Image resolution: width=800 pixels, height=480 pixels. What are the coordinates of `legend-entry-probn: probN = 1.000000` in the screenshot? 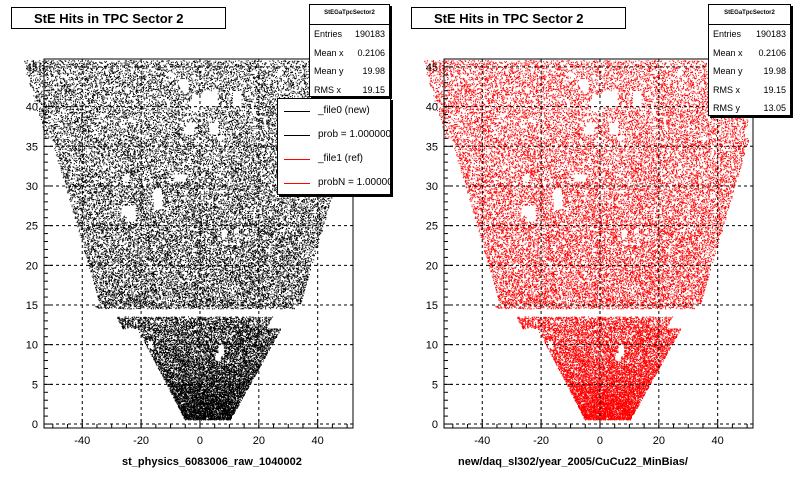 It's located at (334, 182).